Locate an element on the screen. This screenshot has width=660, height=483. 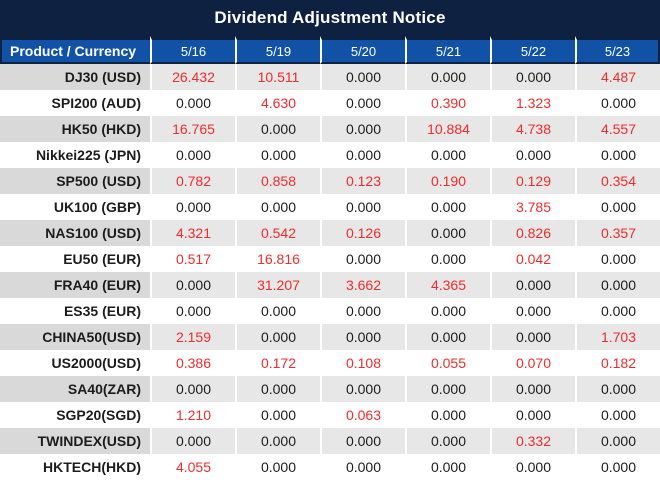
product-cell: UK100 (GBP) is located at coordinates (75, 207).